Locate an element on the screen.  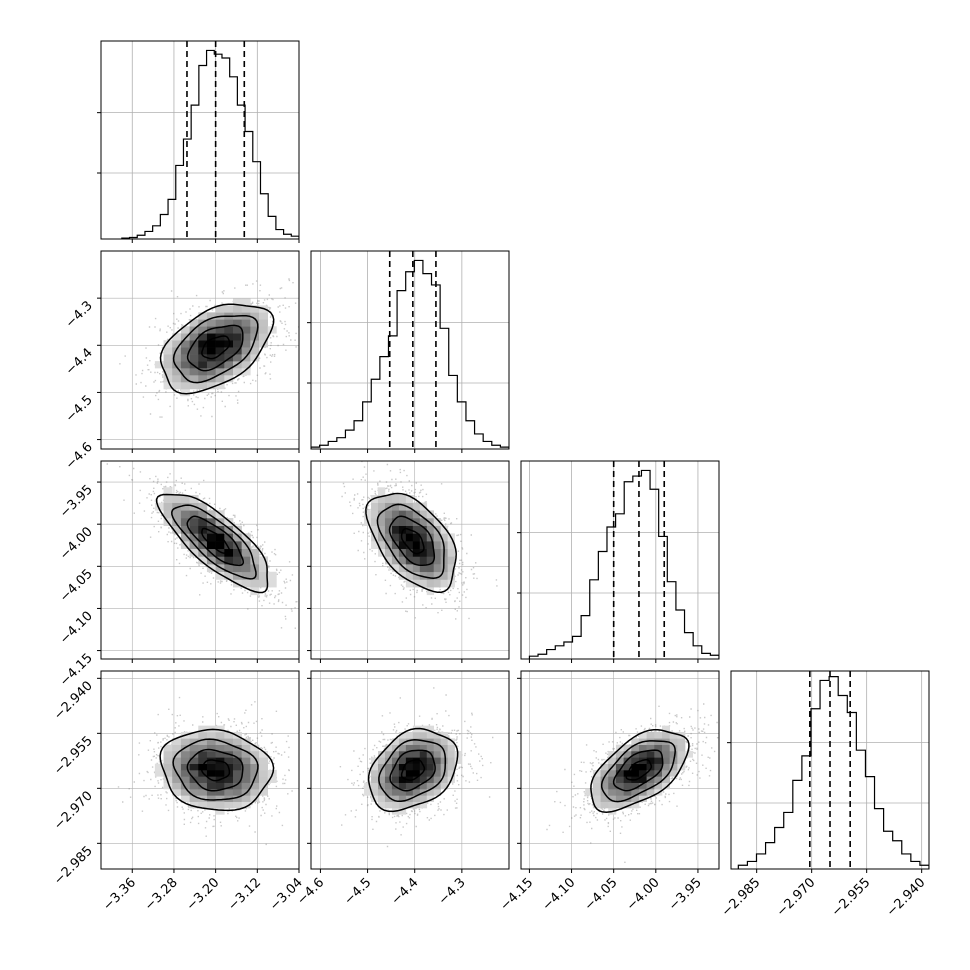
histogram-line is located at coordinates (833, 772).